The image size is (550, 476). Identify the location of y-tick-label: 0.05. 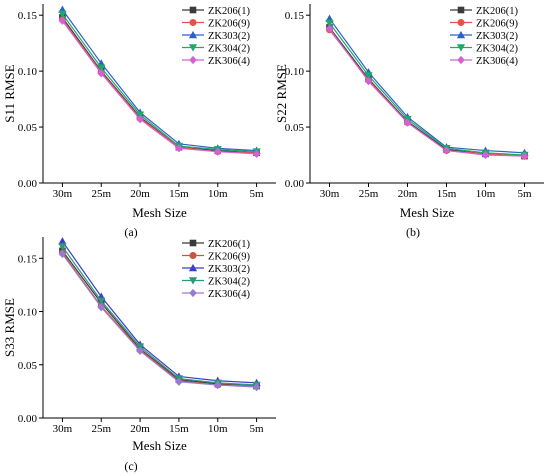
(28, 128).